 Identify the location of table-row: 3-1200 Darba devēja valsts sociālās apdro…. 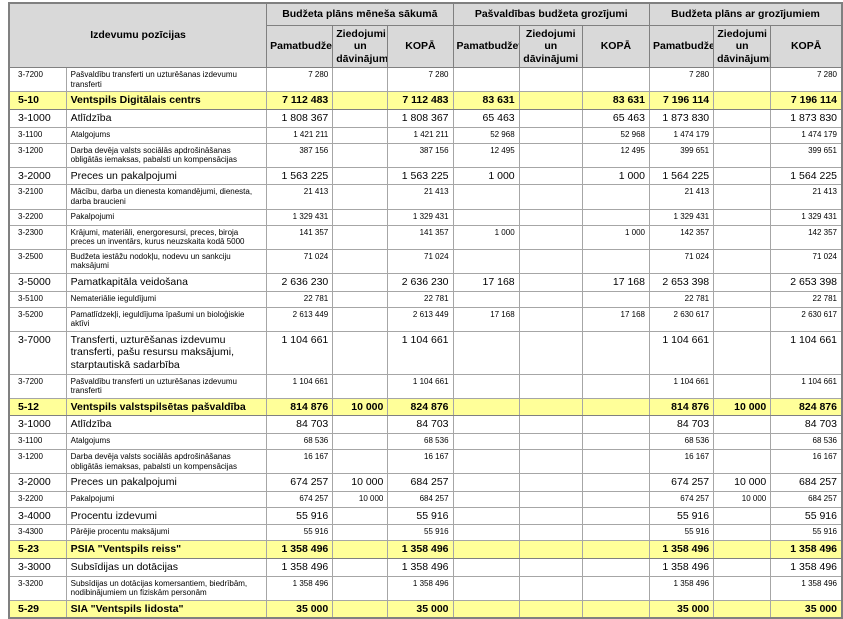
(425, 461).